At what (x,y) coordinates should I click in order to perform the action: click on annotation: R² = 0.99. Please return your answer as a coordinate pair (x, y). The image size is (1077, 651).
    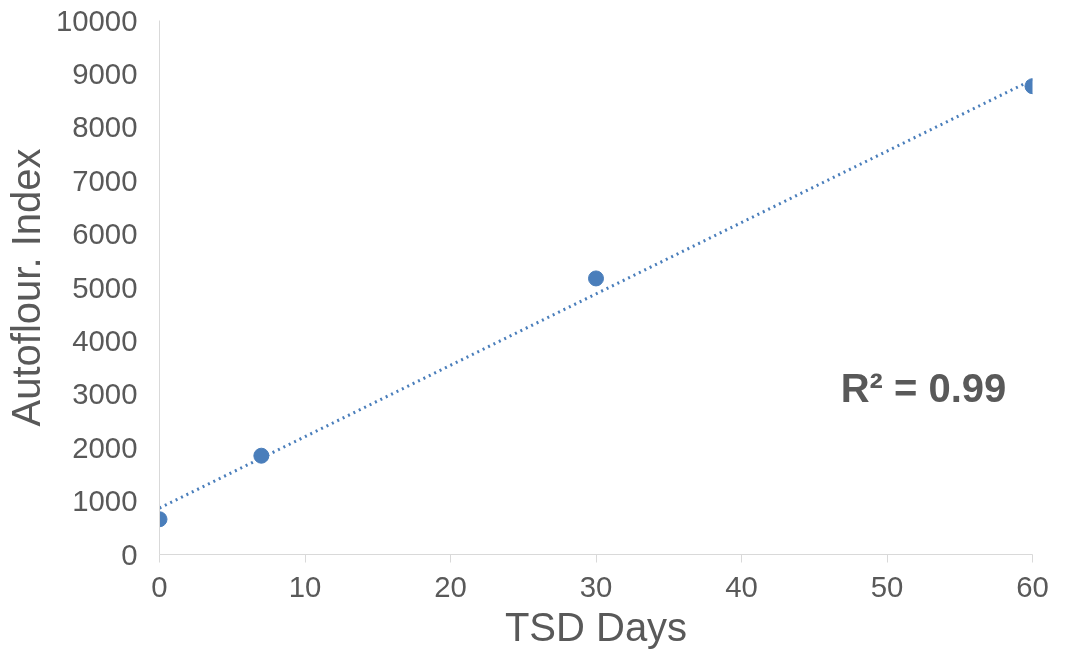
    Looking at the image, I should click on (923, 388).